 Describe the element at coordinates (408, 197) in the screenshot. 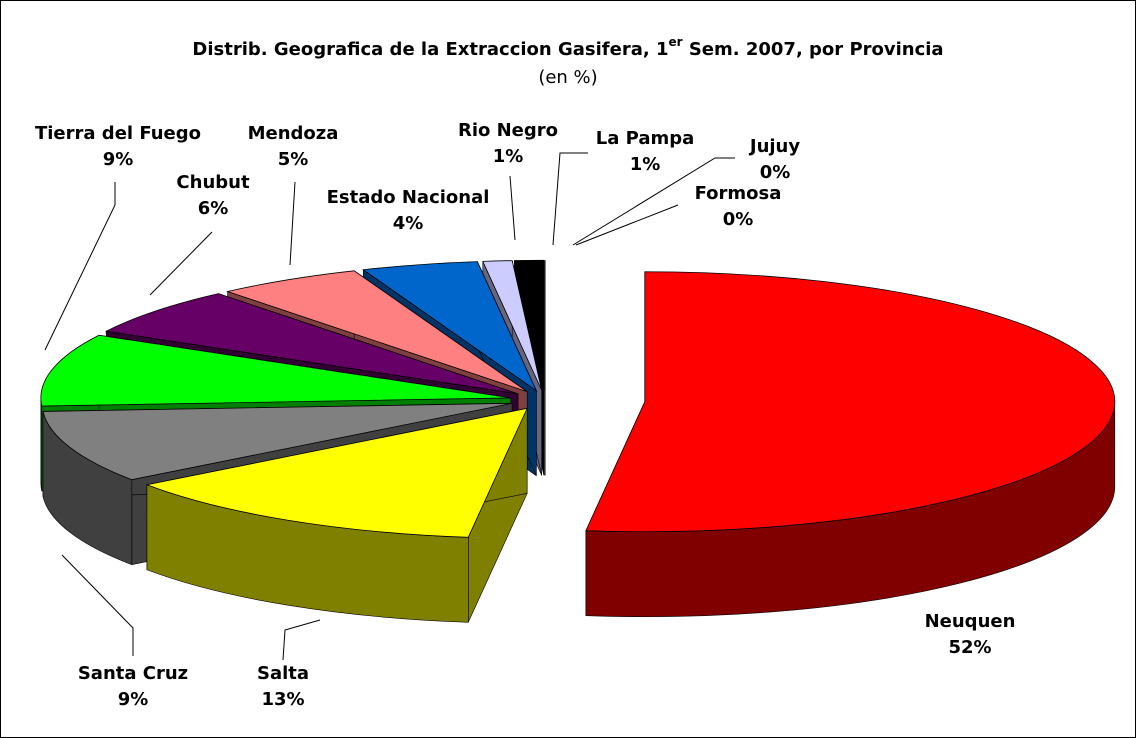

I see `slice-label: Estado Nacional` at that location.